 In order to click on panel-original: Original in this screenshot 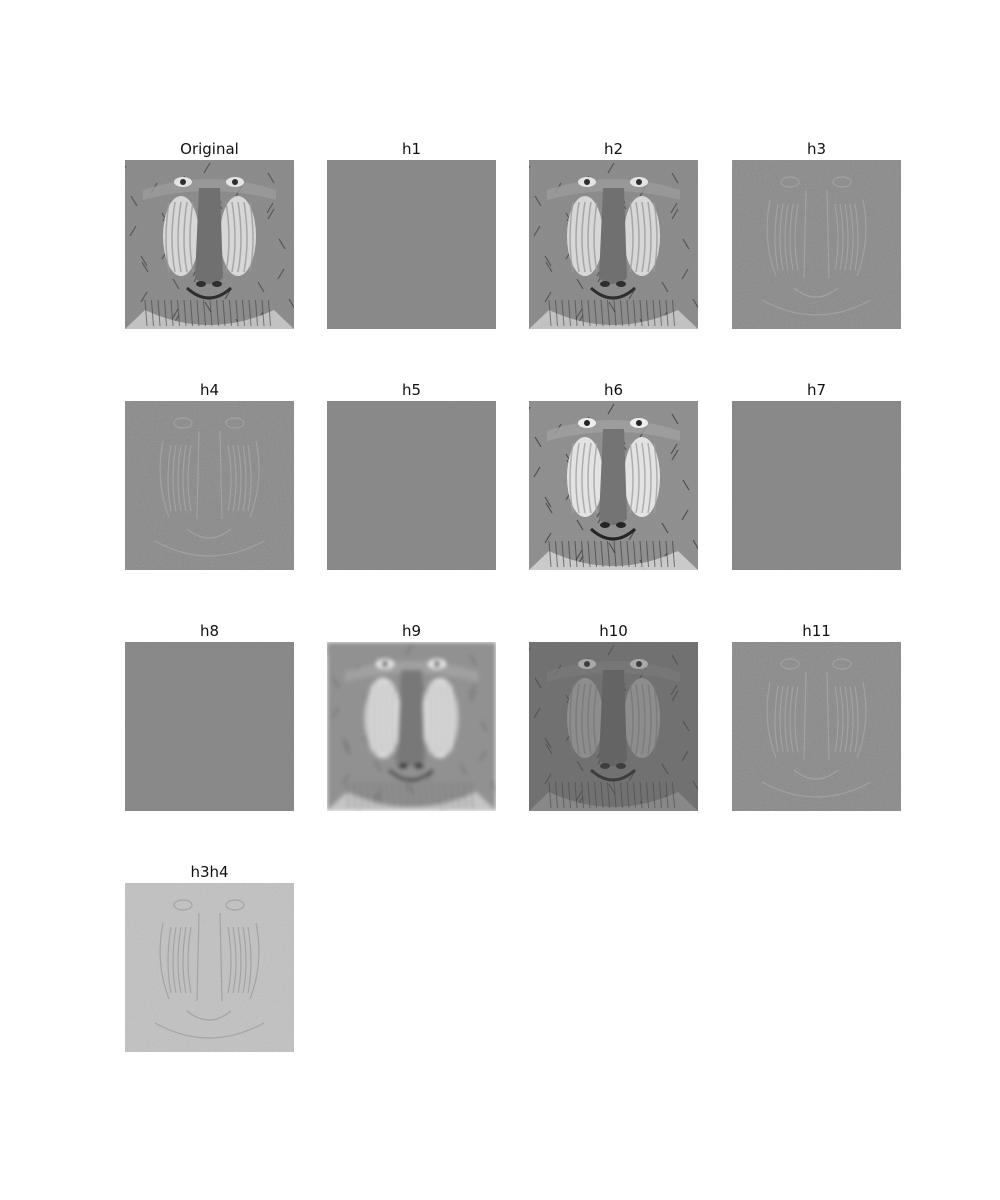, I will do `click(209, 232)`.